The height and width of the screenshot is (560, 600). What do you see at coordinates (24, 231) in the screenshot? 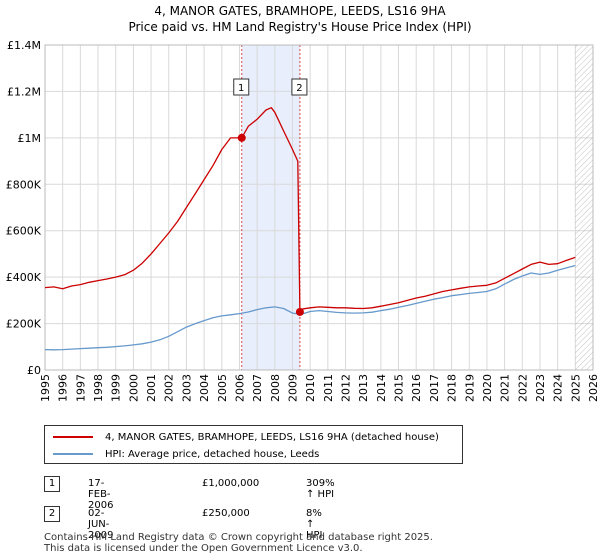
I see `y-tick-label: £600K` at bounding box center [24, 231].